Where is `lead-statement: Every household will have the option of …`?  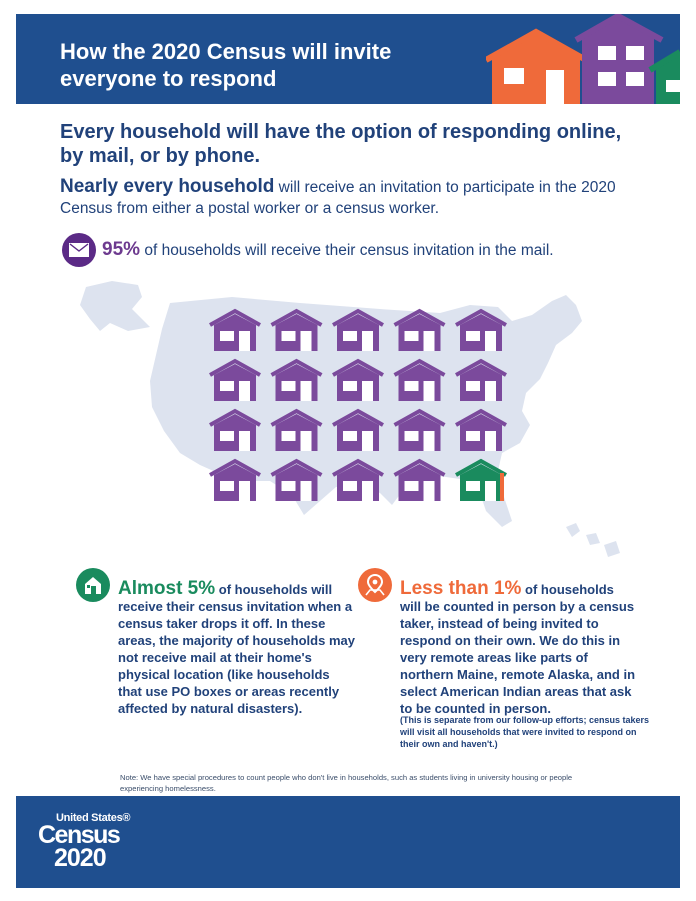 lead-statement: Every household will have the option of … is located at coordinates (341, 144).